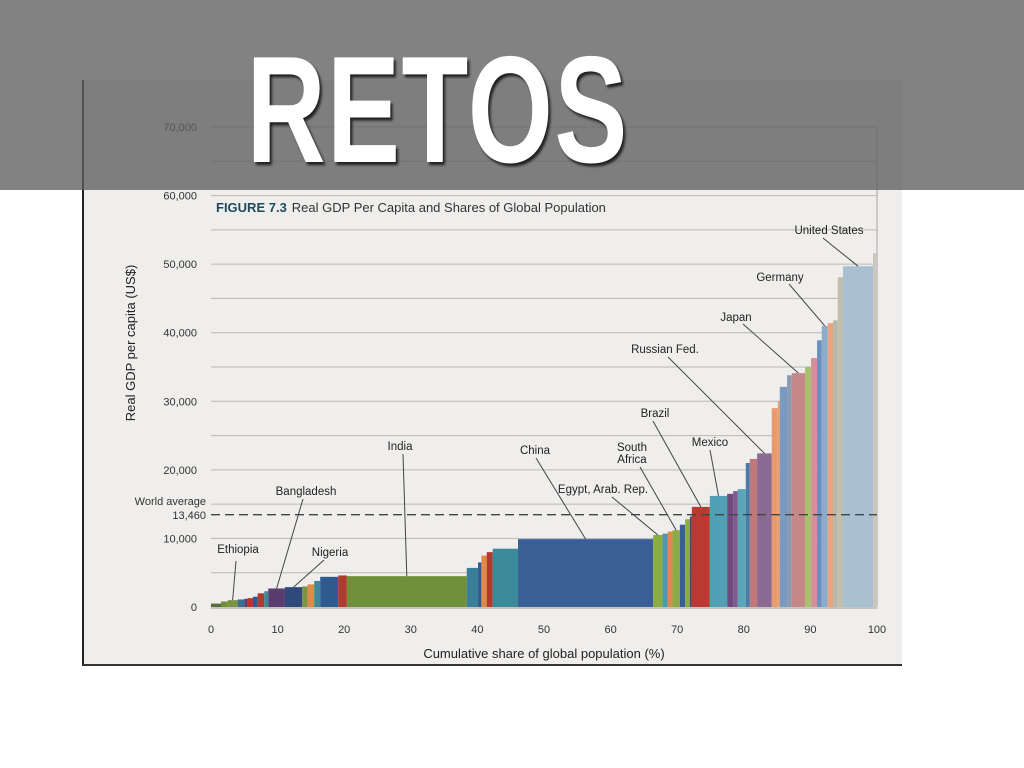  I want to click on y-tick-label: 20,000, so click(180, 471).